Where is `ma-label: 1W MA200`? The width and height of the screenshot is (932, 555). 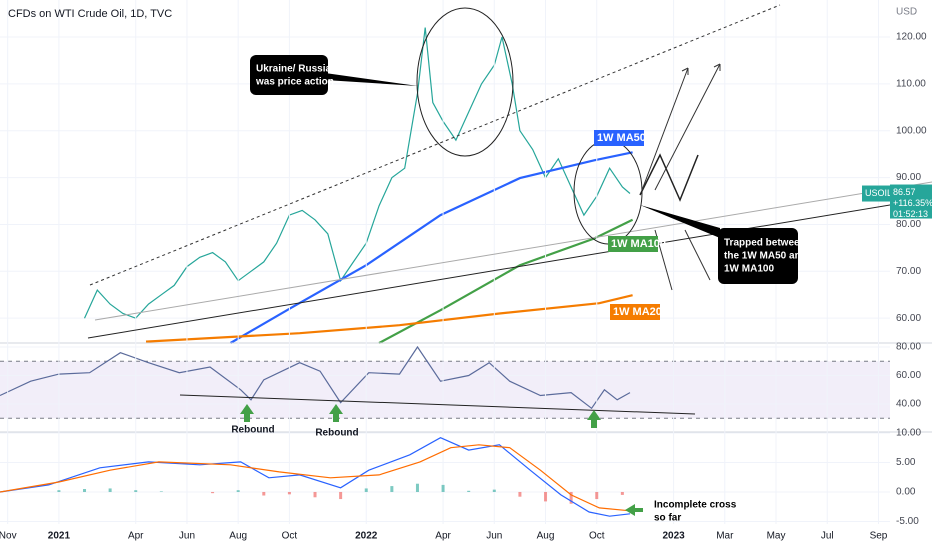 ma-label: 1W MA200 is located at coordinates (640, 312).